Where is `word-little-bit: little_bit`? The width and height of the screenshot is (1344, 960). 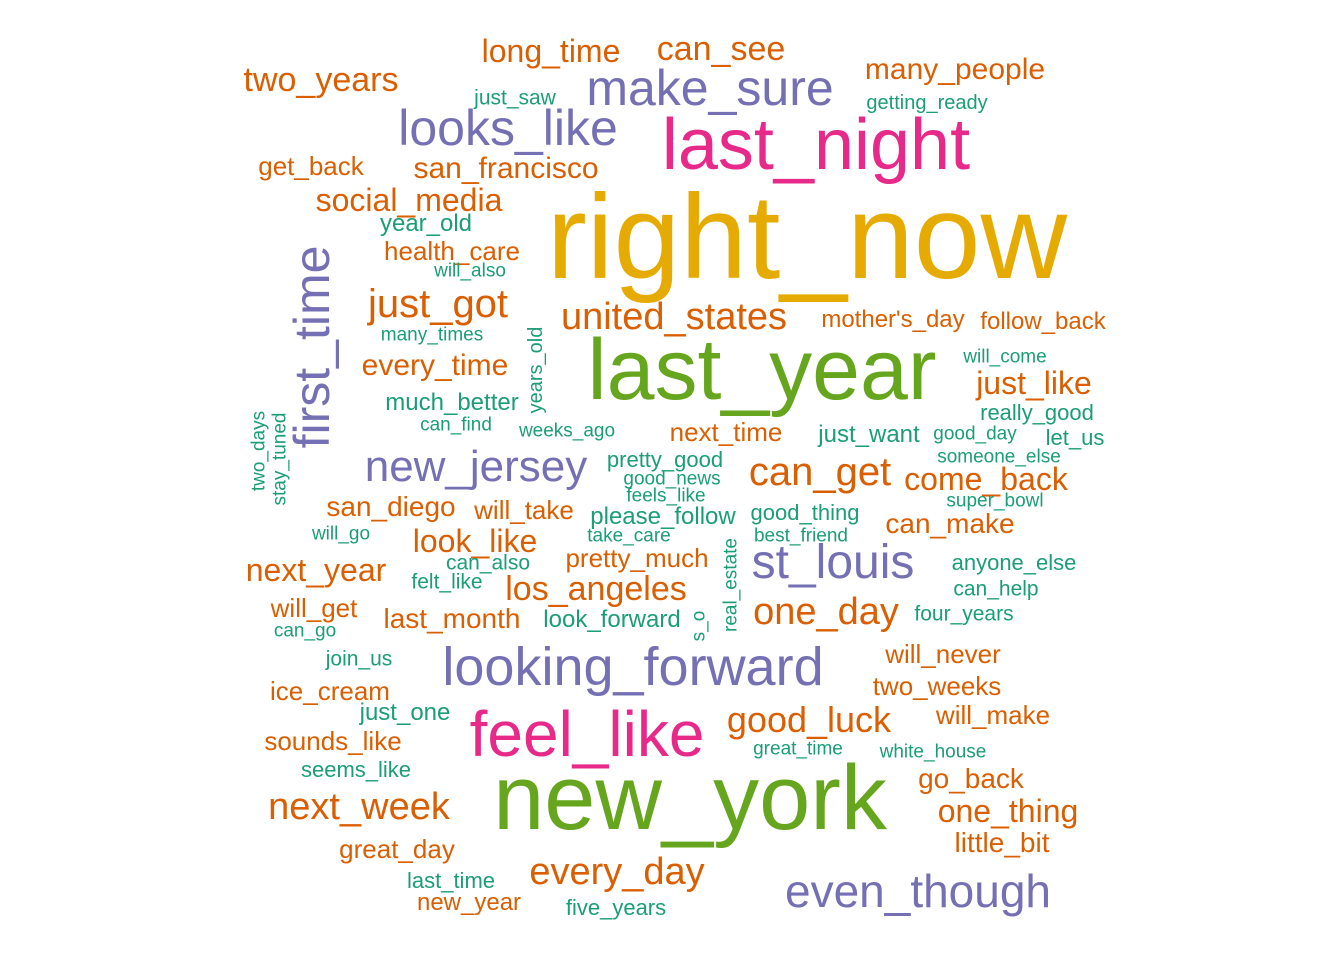 word-little-bit: little_bit is located at coordinates (1002, 842).